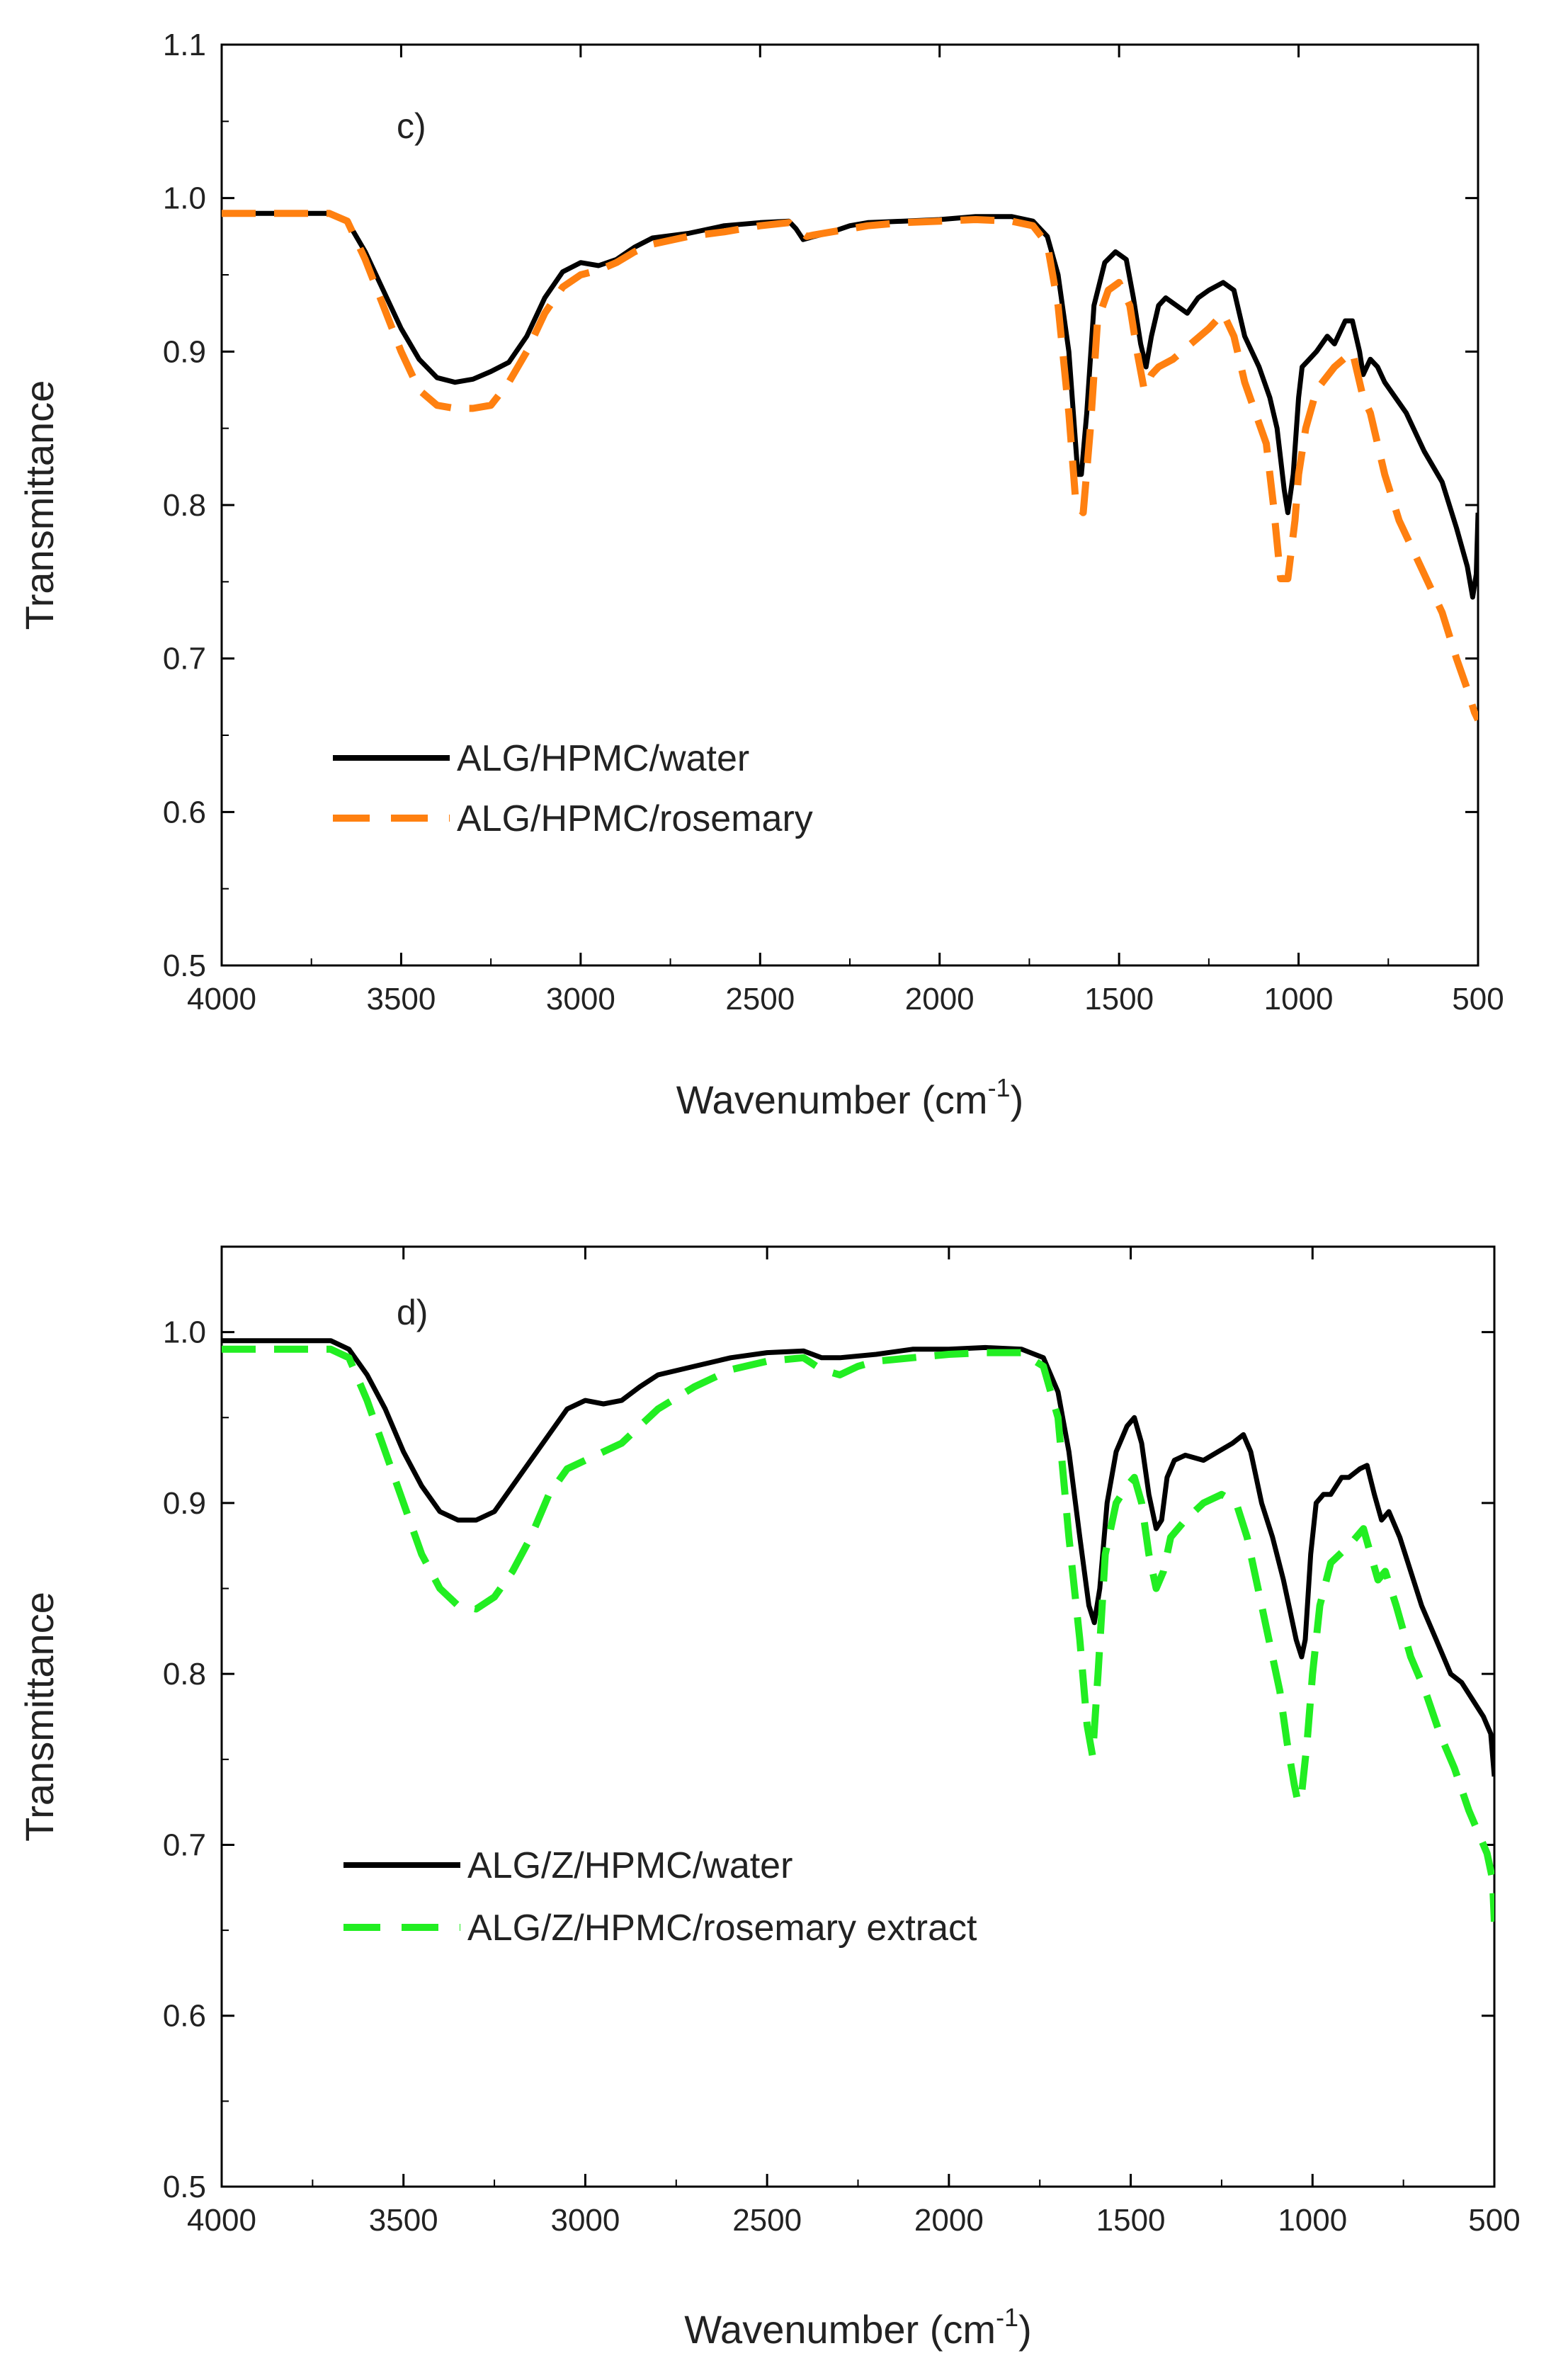 The width and height of the screenshot is (1551, 2380). Describe the element at coordinates (185, 506) in the screenshot. I see `chart-0-y-tick-label: 0.8` at that location.